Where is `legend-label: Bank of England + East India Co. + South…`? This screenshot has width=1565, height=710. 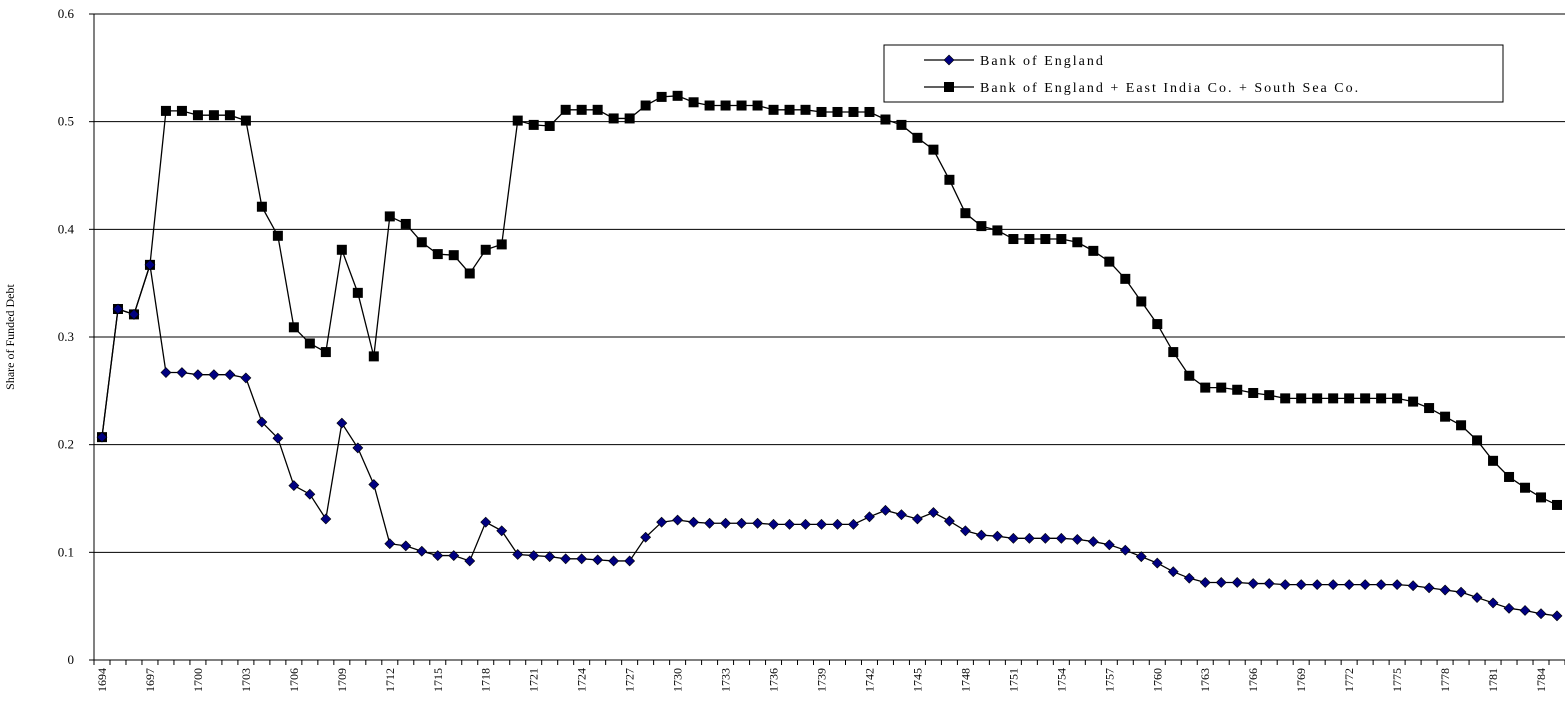 legend-label: Bank of England + East India Co. + South… is located at coordinates (1170, 88).